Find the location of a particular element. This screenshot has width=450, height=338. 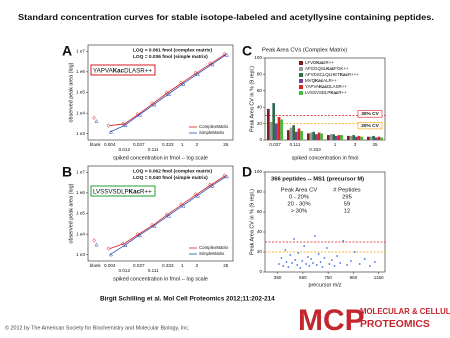

x-tick-label: 0.004 is located at coordinates (110, 265).